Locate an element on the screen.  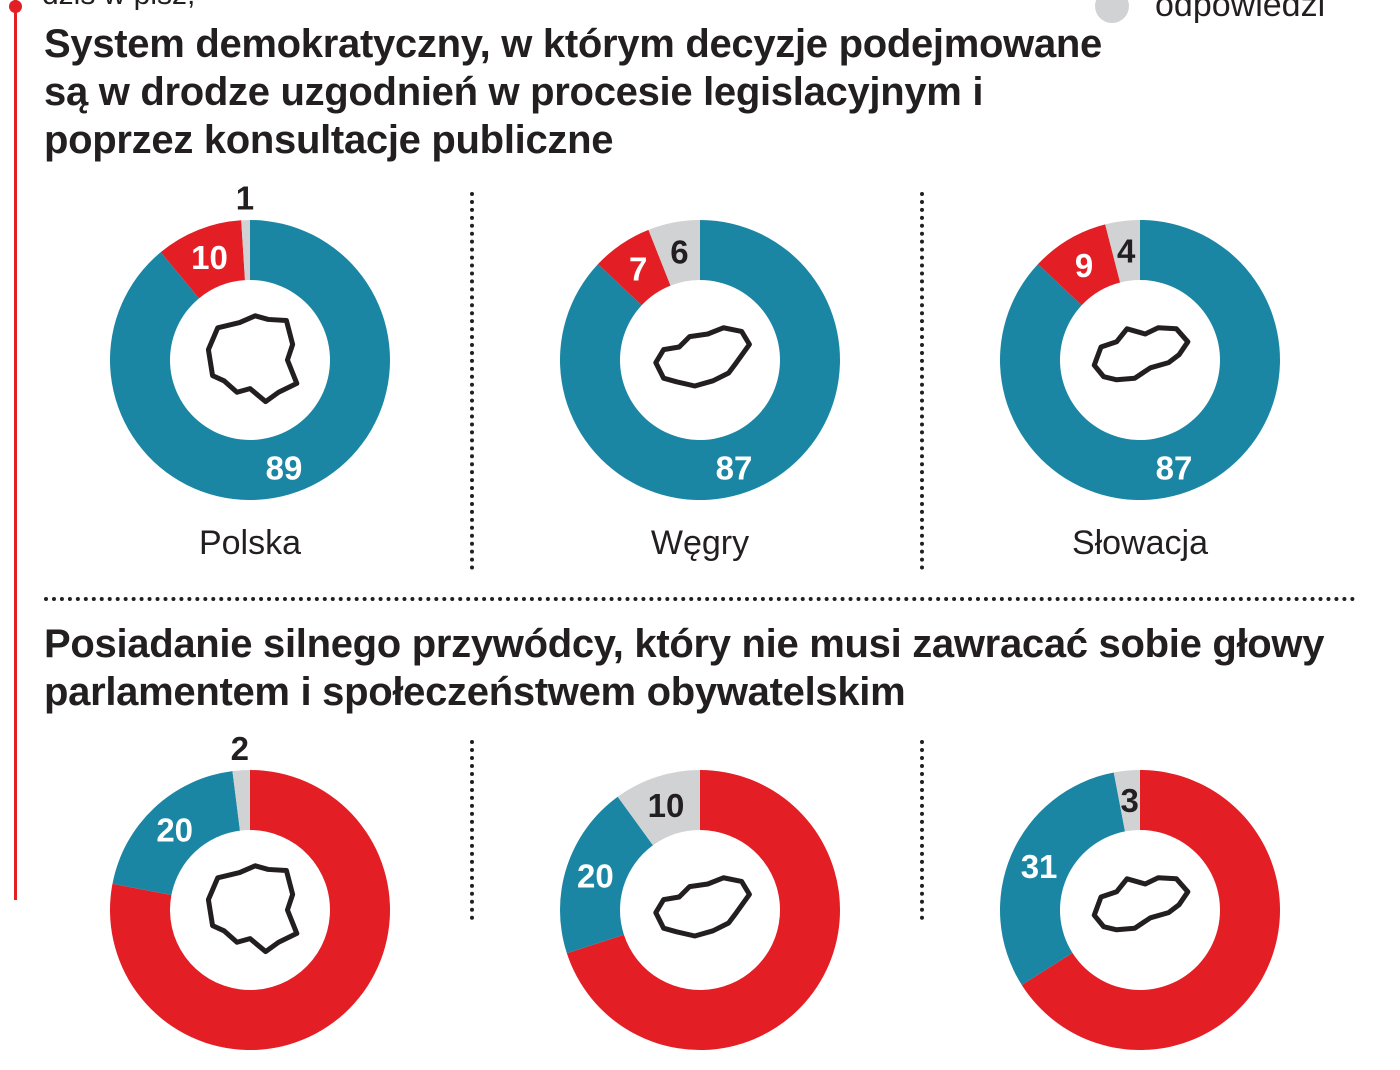
slice-value-label-red: 9 is located at coordinates (1084, 265).